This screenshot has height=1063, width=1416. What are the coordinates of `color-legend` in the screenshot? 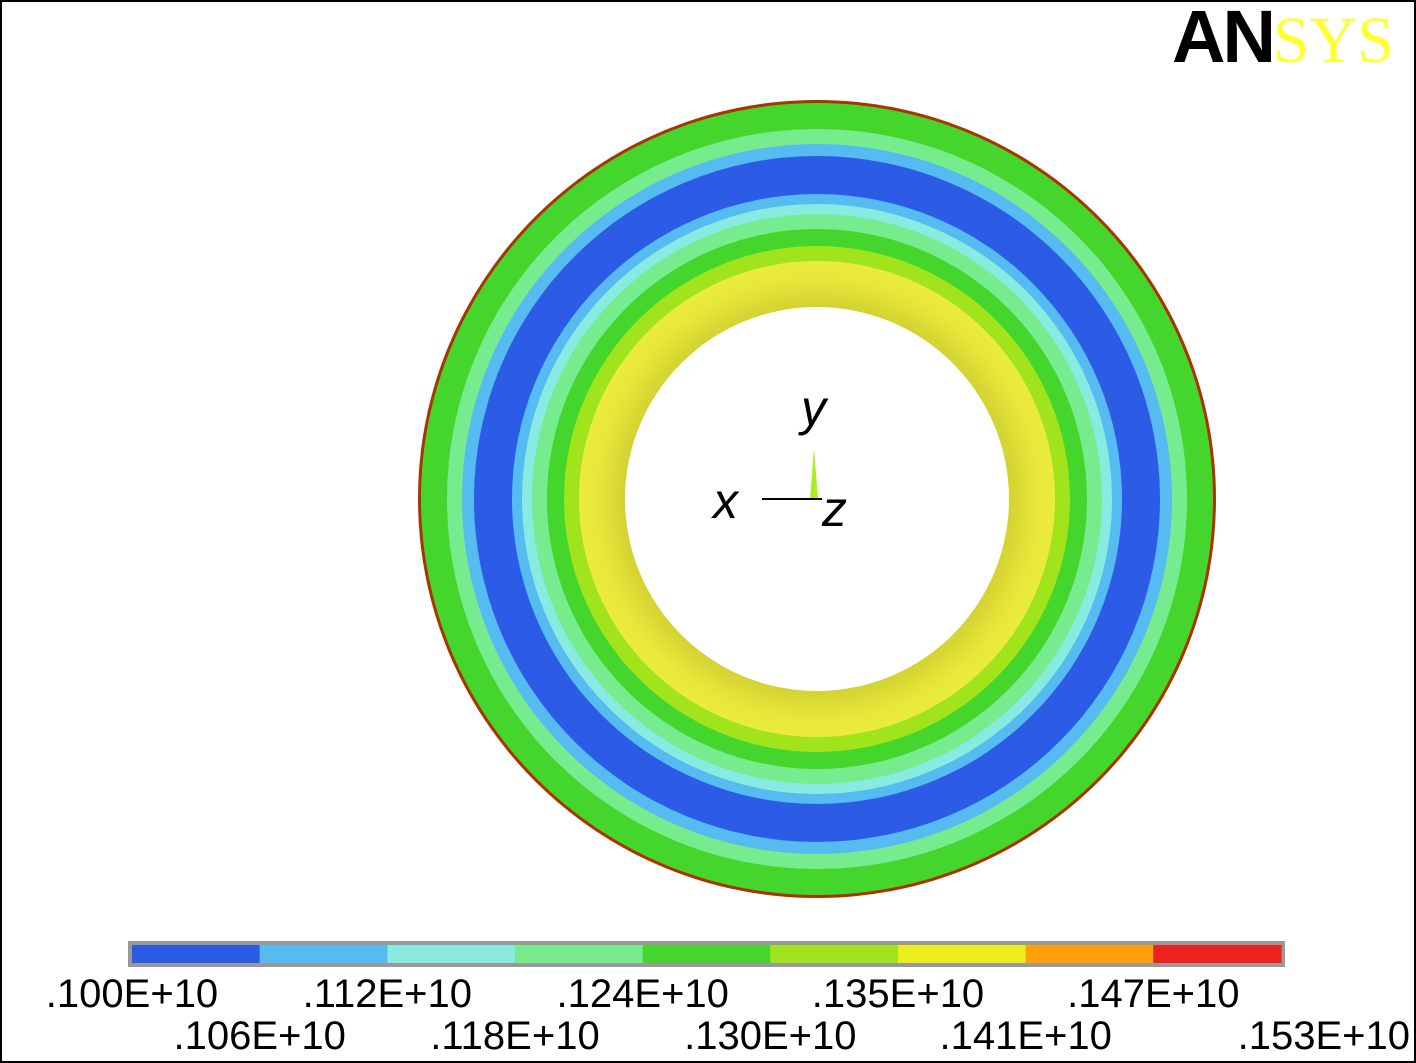 It's located at (706, 954).